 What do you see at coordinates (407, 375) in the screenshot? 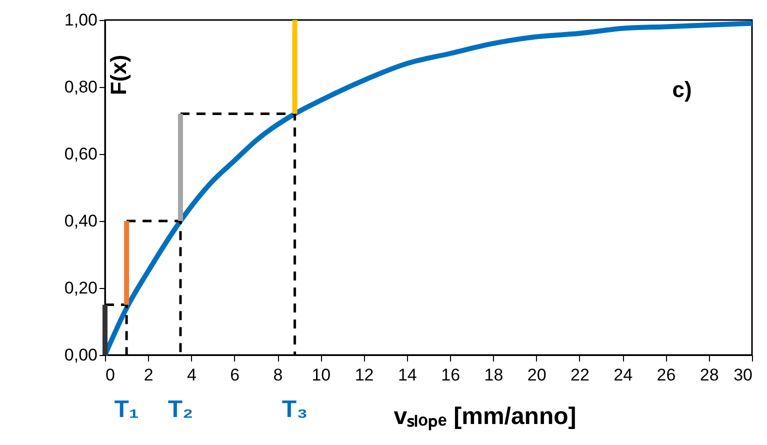
I see `x-tick-label: 14` at bounding box center [407, 375].